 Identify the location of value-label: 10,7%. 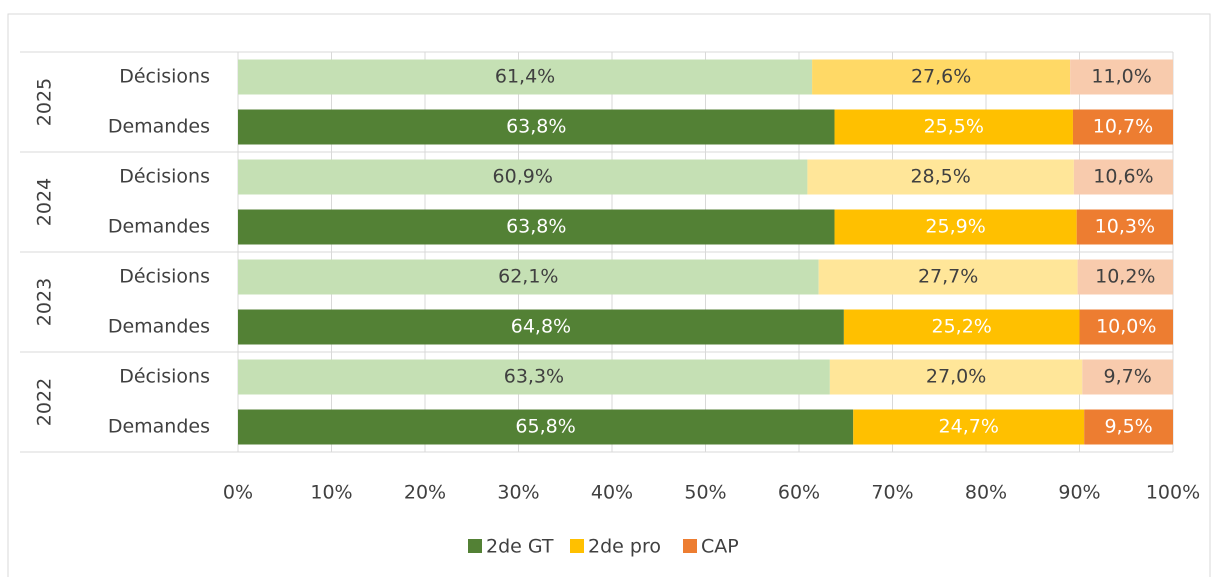
(1123, 127).